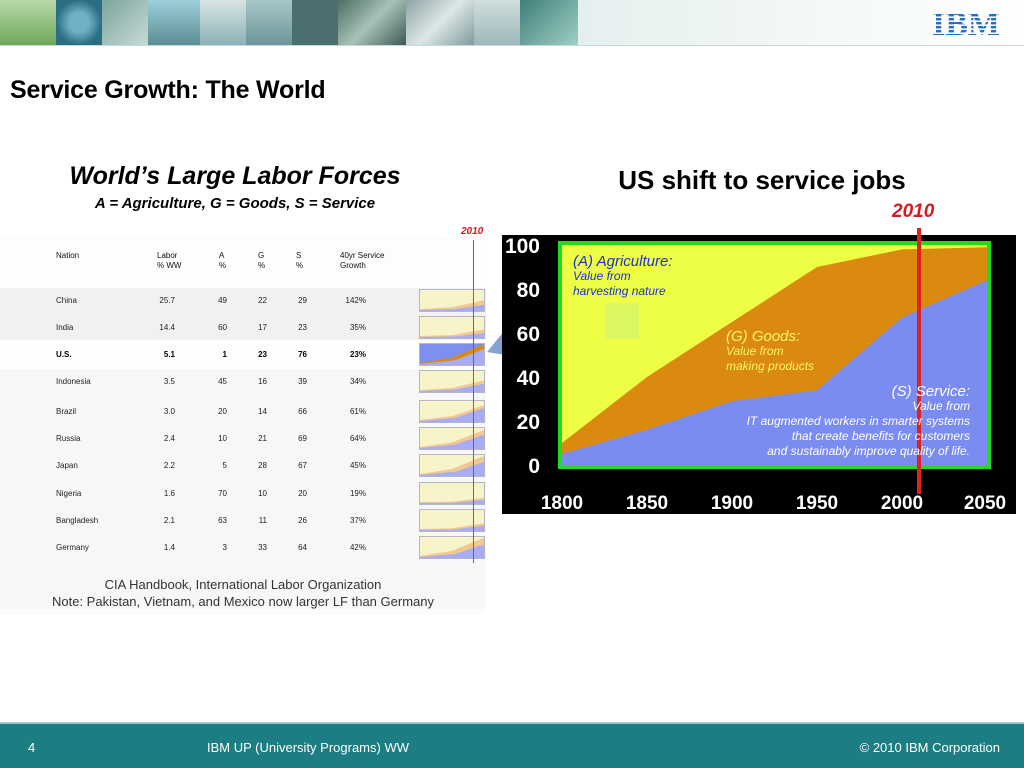 The height and width of the screenshot is (768, 1024). I want to click on cell-growth: 34%, so click(357, 381).